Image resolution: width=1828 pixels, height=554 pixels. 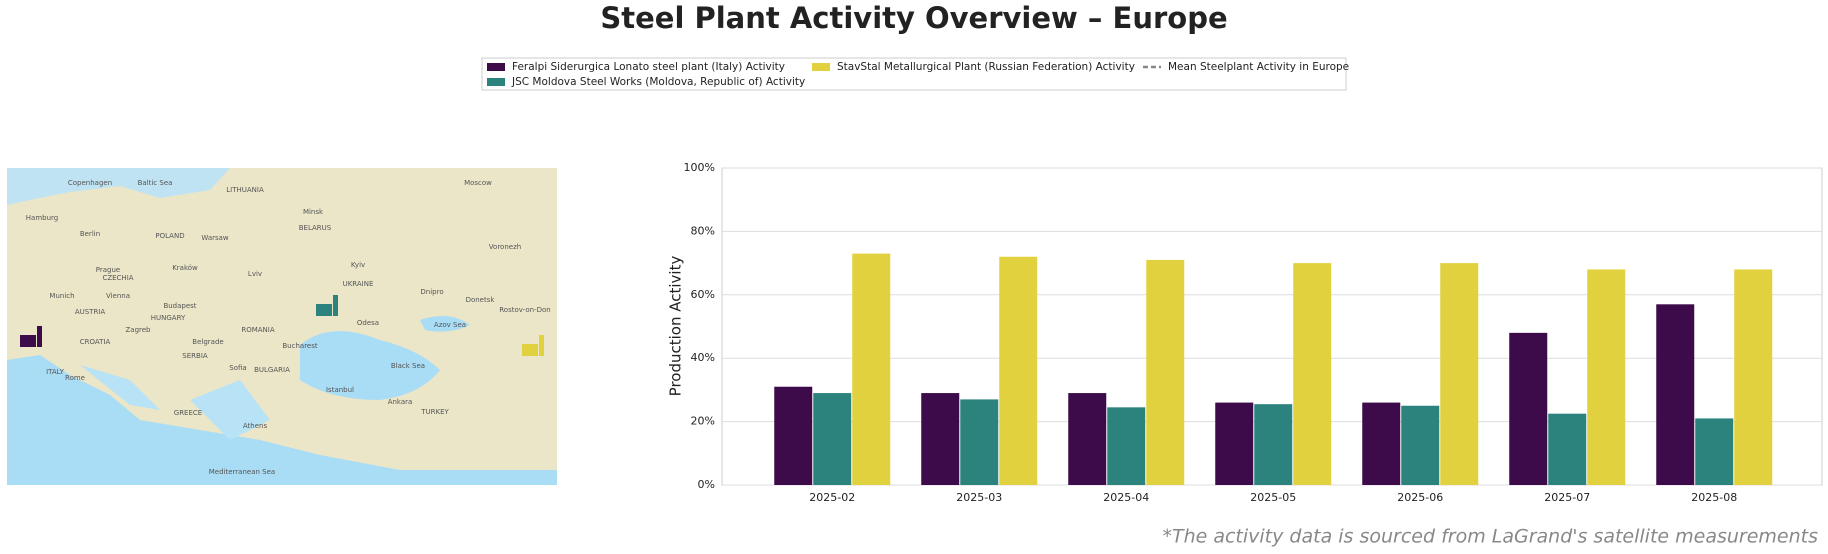 I want to click on y-tick-label: 40%, so click(x=703, y=357).